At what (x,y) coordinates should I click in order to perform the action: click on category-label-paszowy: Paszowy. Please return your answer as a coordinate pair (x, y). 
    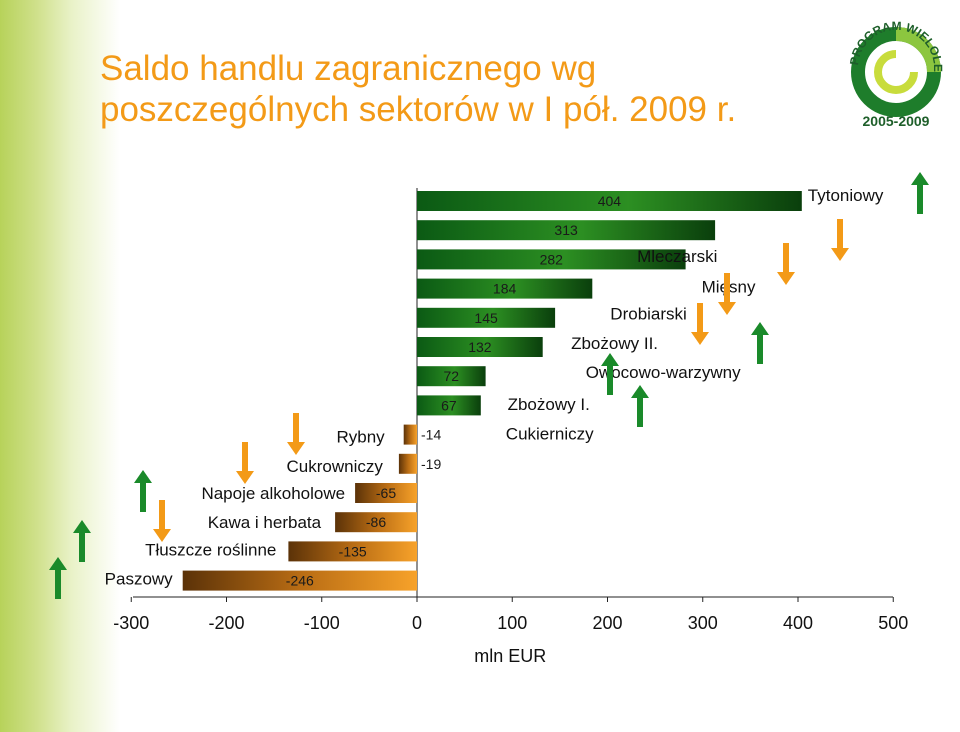
    Looking at the image, I should click on (139, 579).